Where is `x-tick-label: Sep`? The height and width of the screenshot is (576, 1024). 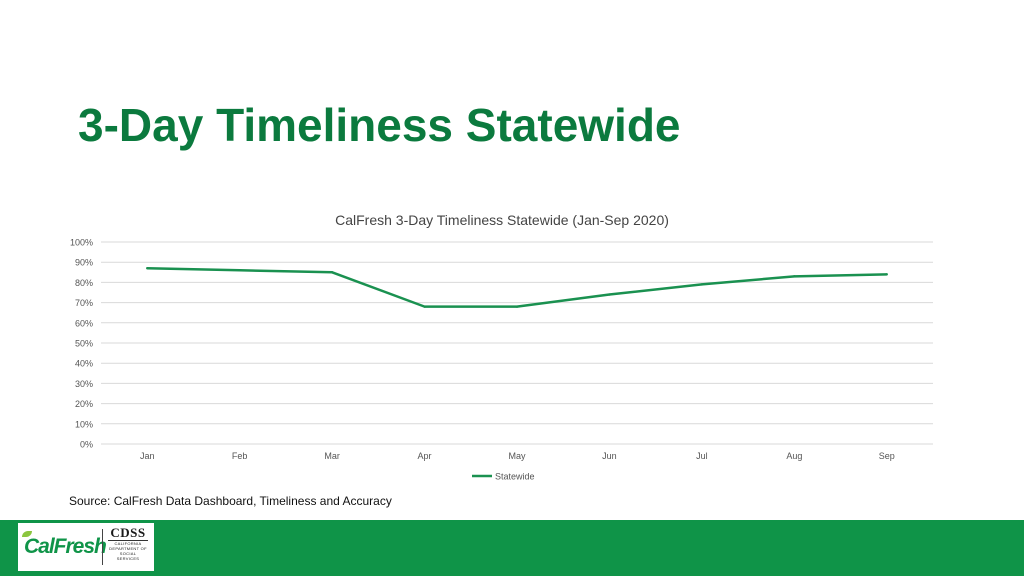
x-tick-label: Sep is located at coordinates (887, 456).